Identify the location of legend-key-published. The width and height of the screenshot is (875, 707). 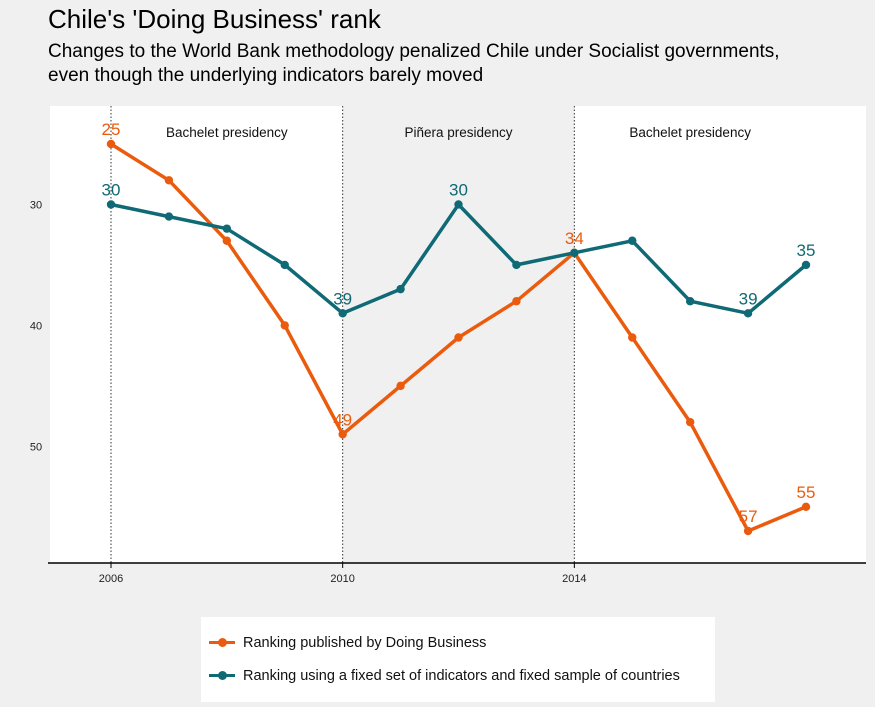
(222, 643).